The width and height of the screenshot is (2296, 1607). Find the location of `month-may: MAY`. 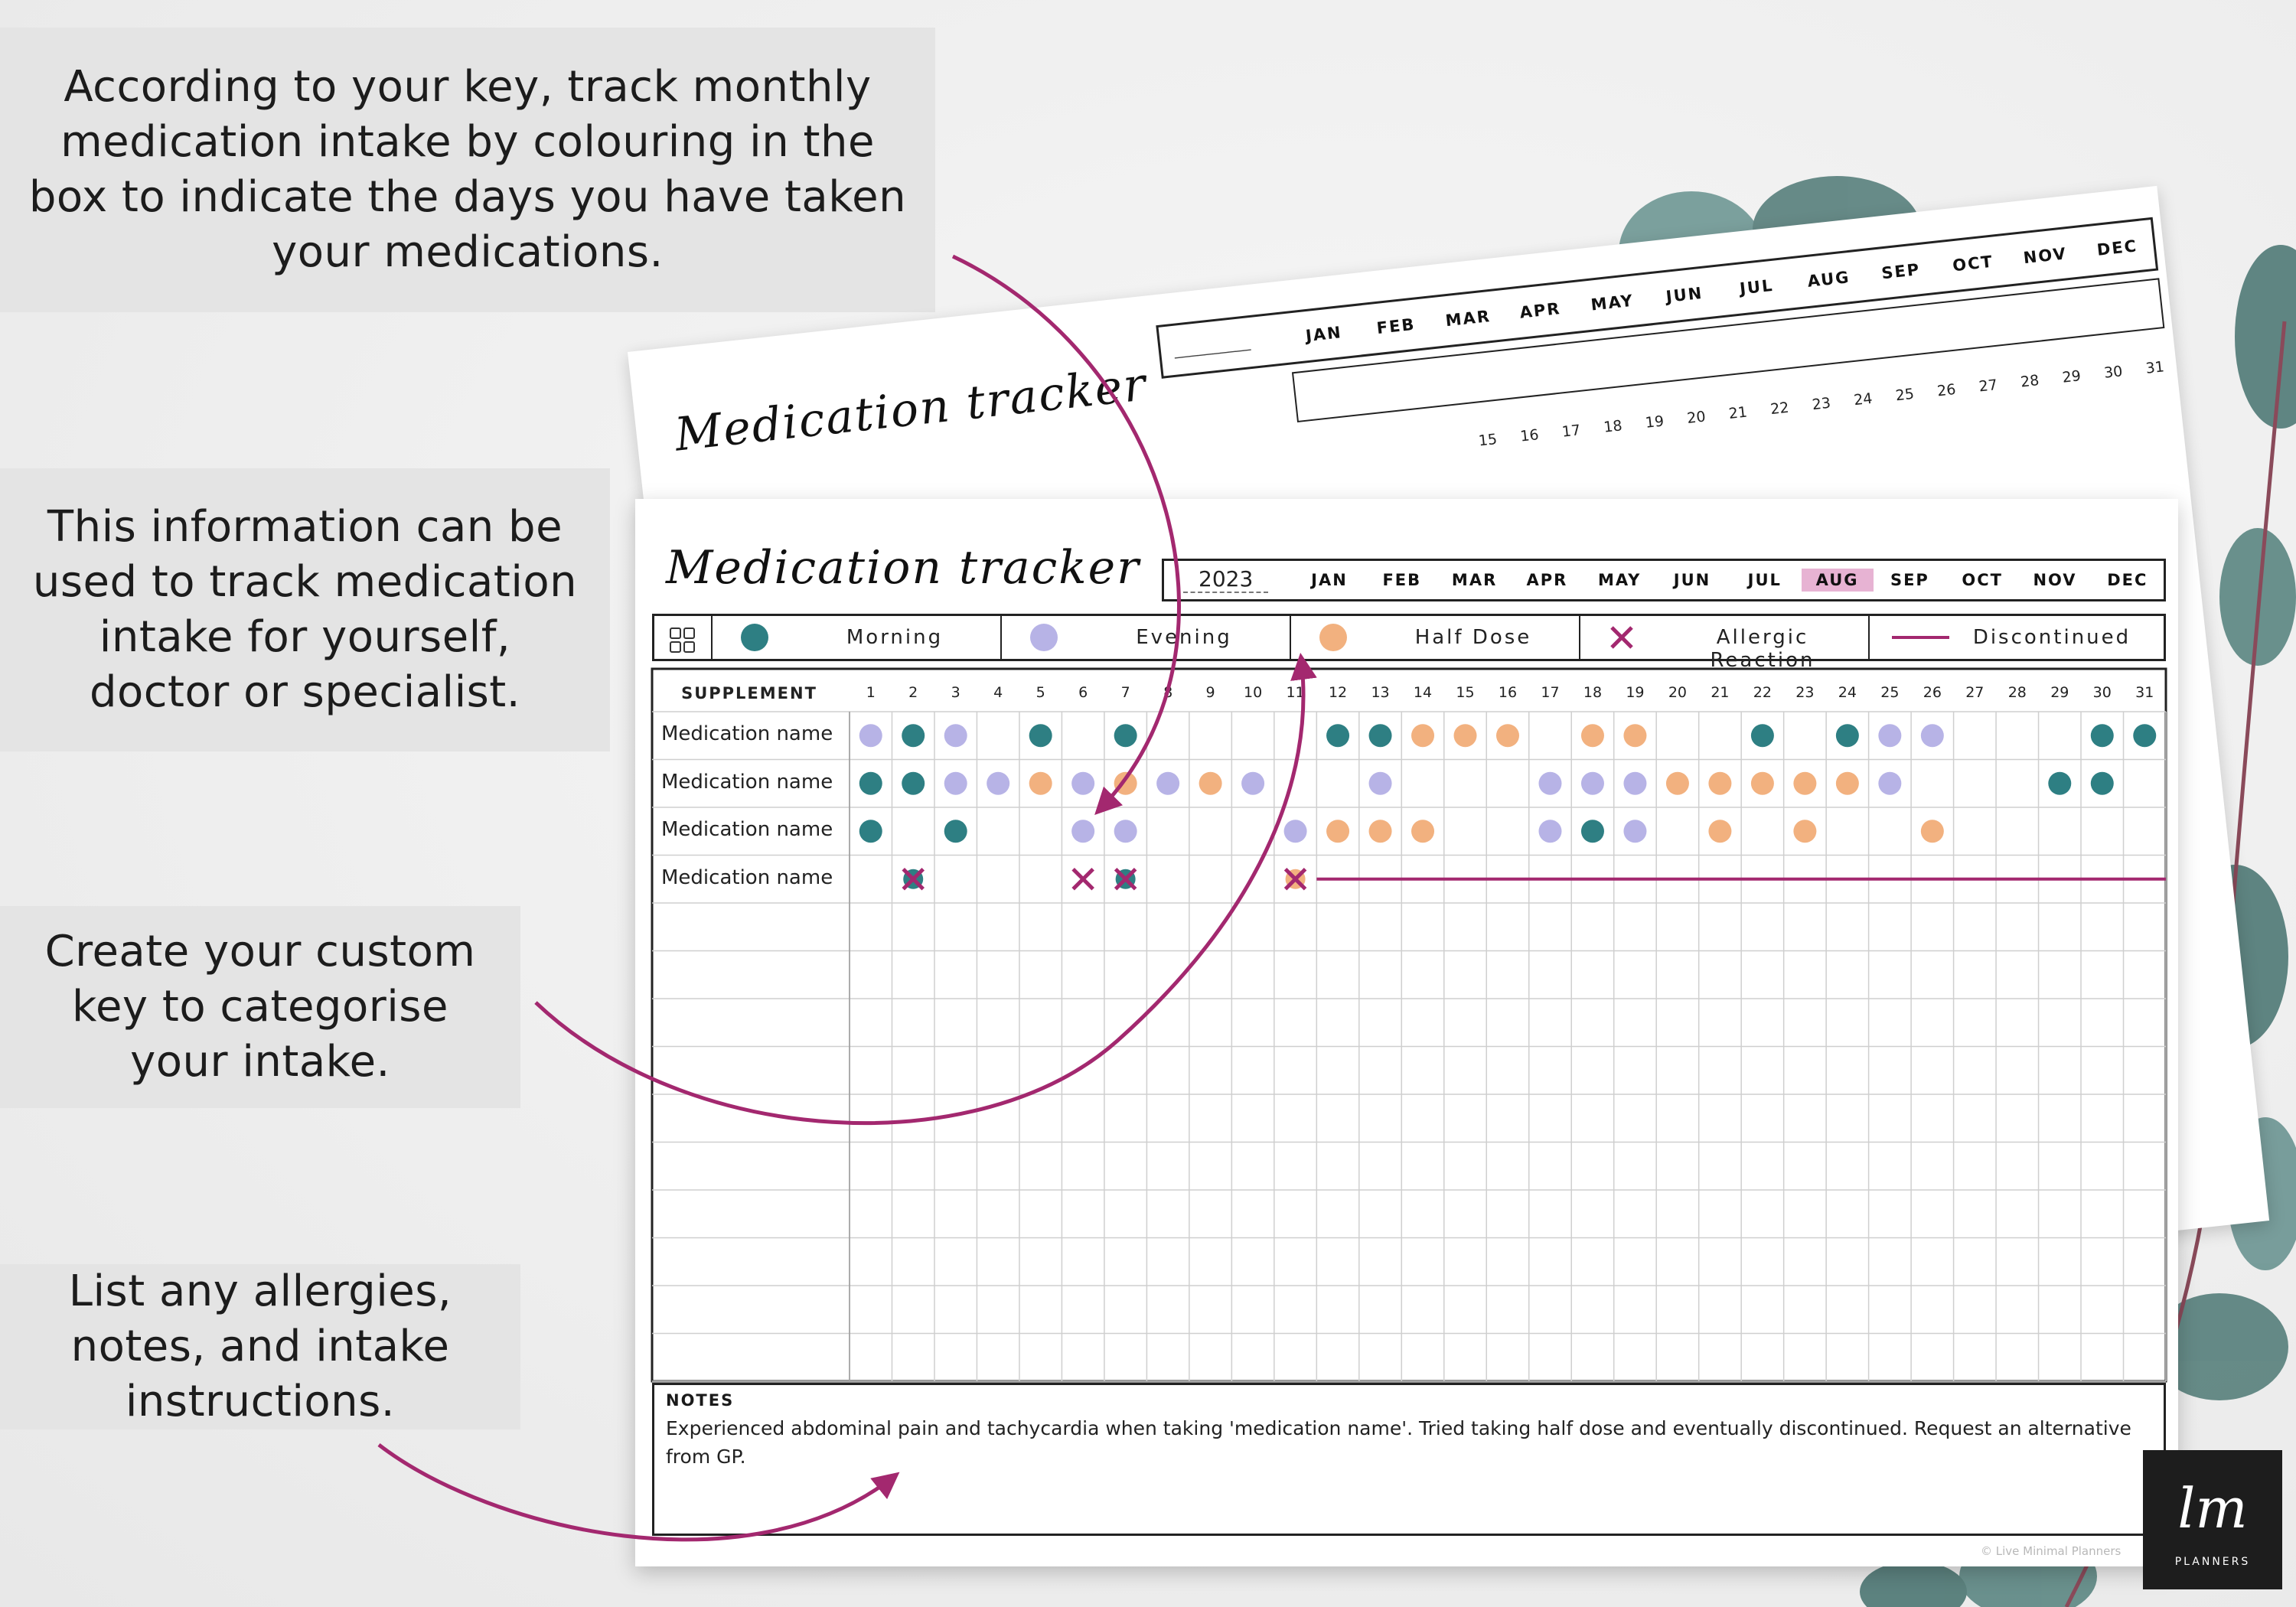

month-may: MAY is located at coordinates (1620, 580).